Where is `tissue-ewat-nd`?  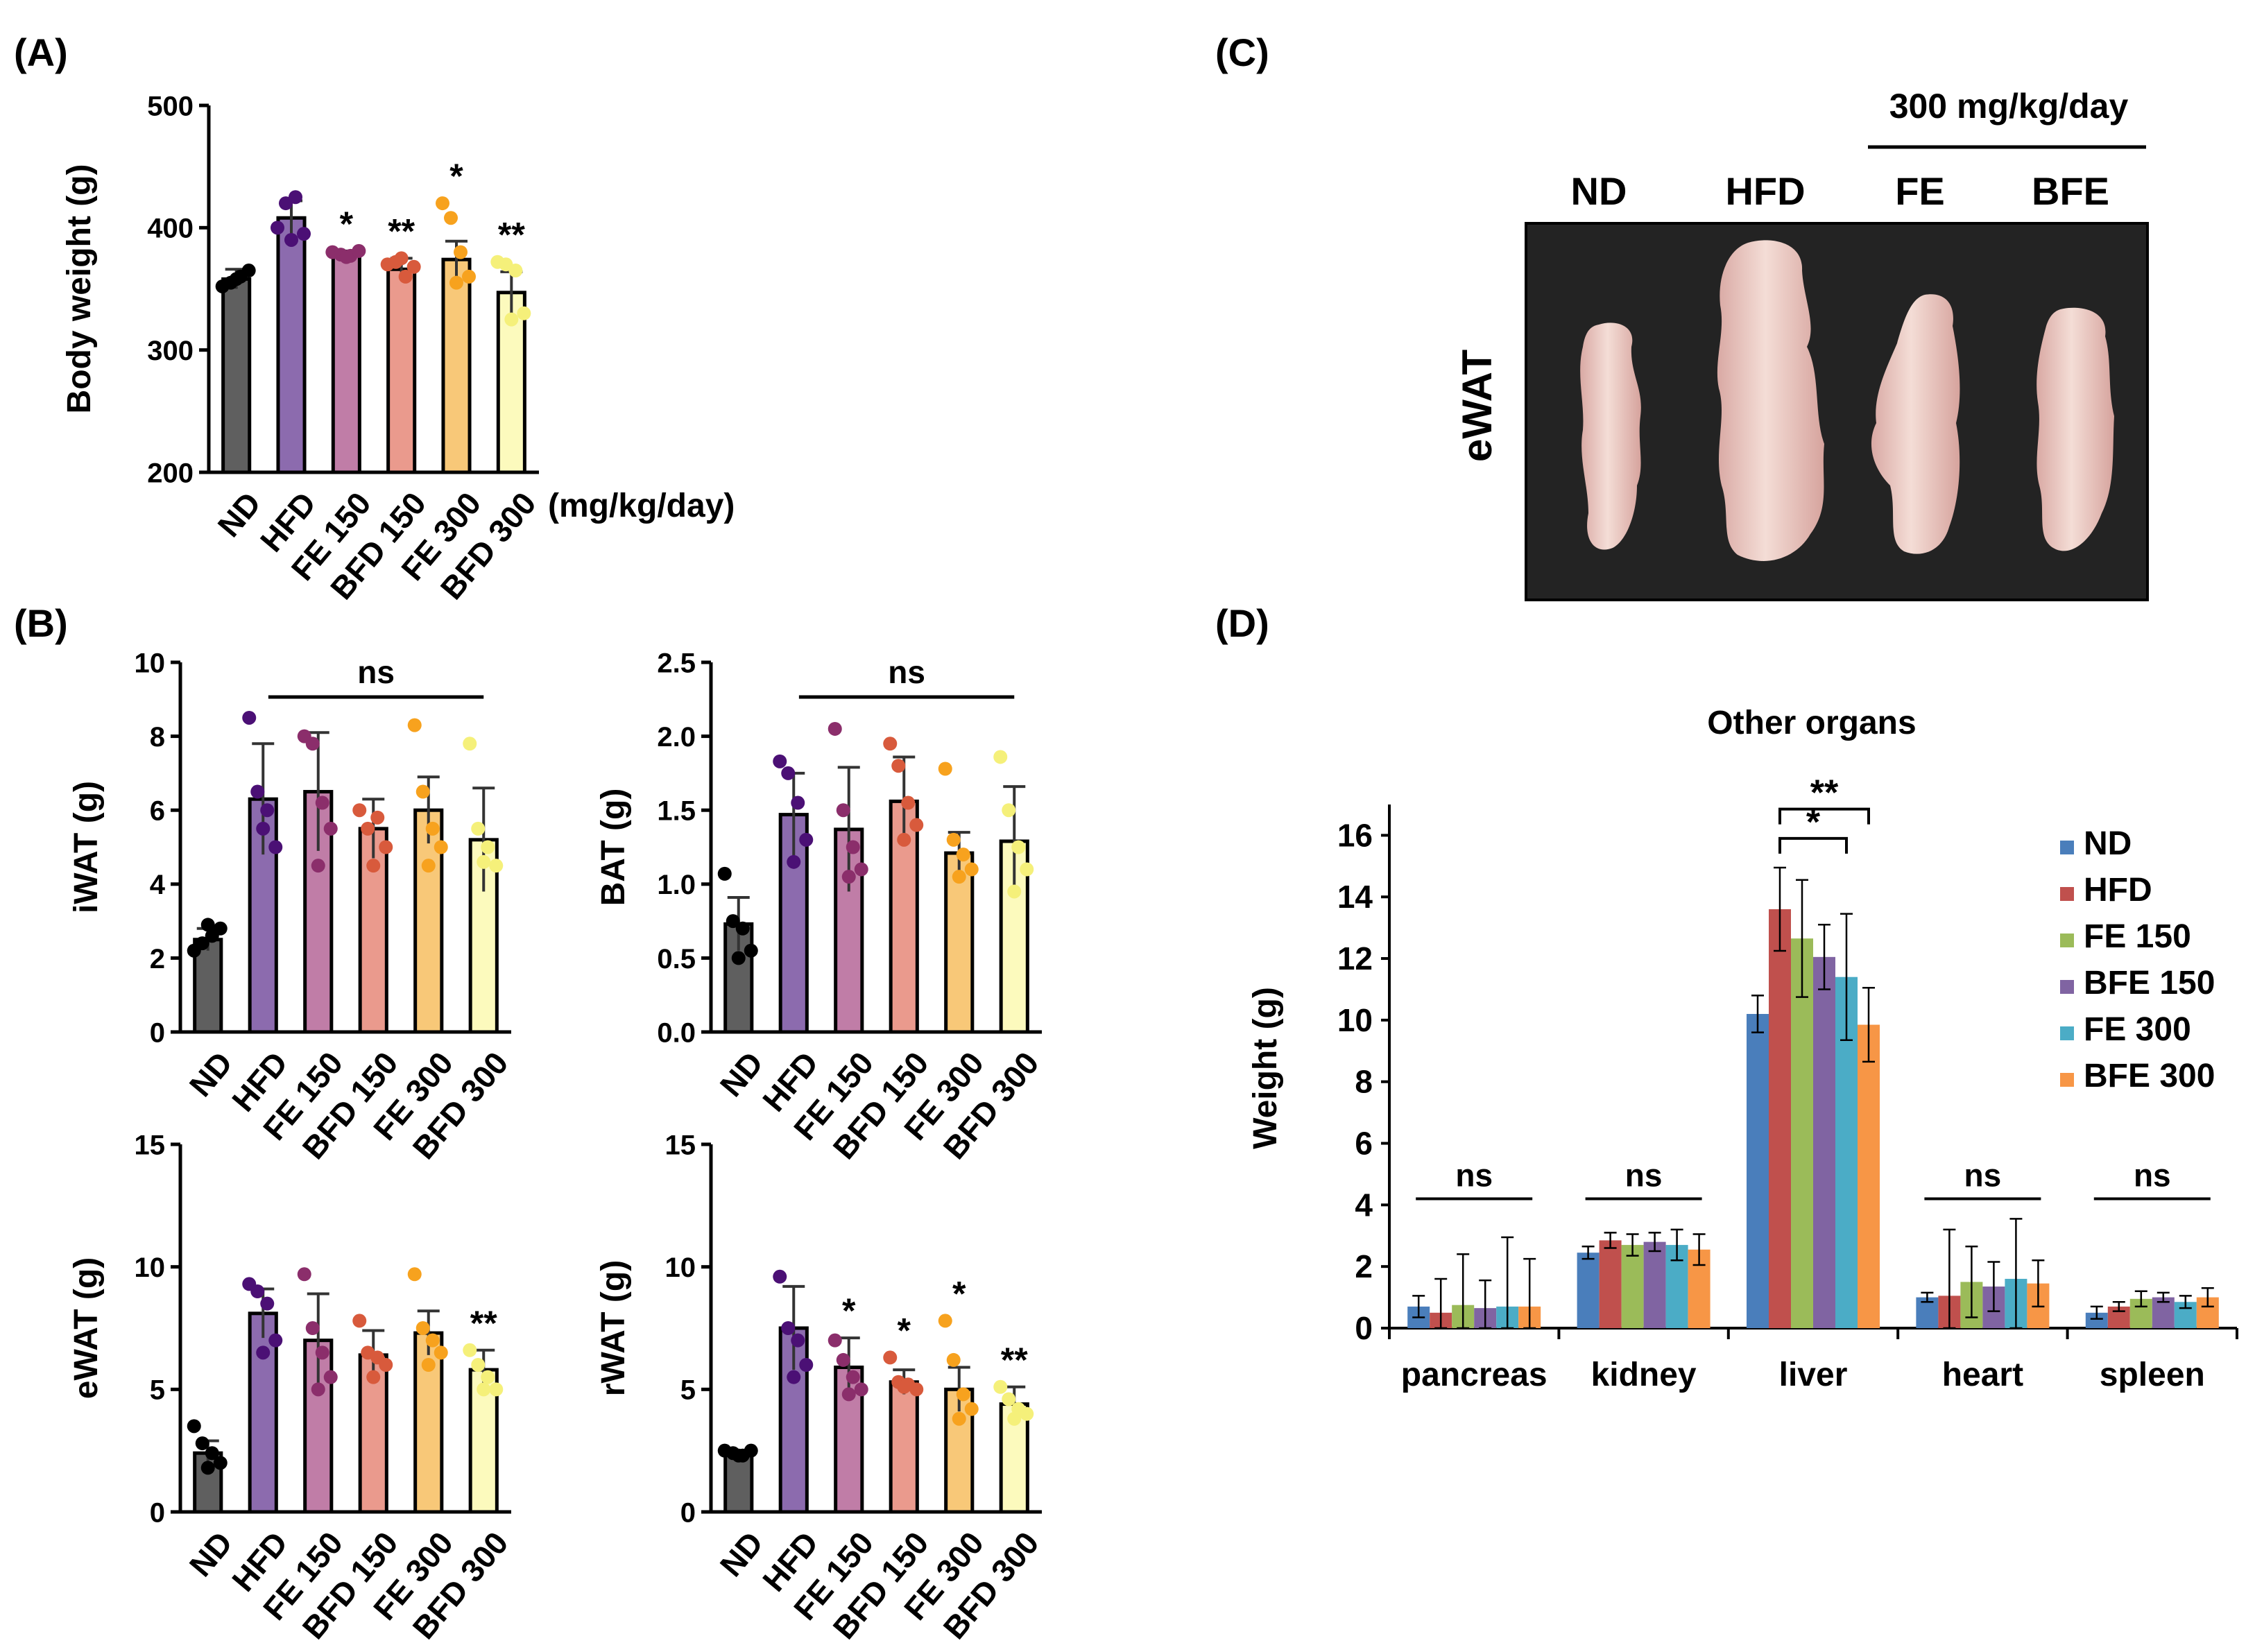 tissue-ewat-nd is located at coordinates (1610, 436).